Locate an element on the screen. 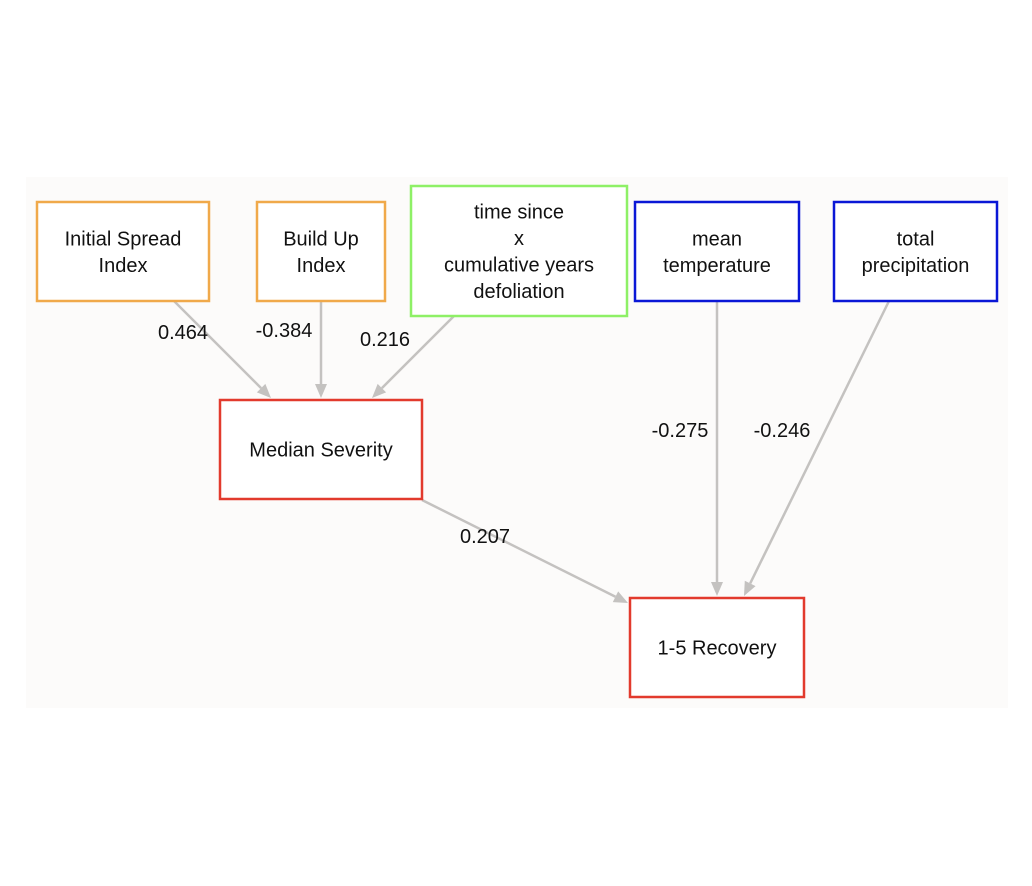 The image size is (1032, 886). node-label-line: precipitation is located at coordinates (916, 266).